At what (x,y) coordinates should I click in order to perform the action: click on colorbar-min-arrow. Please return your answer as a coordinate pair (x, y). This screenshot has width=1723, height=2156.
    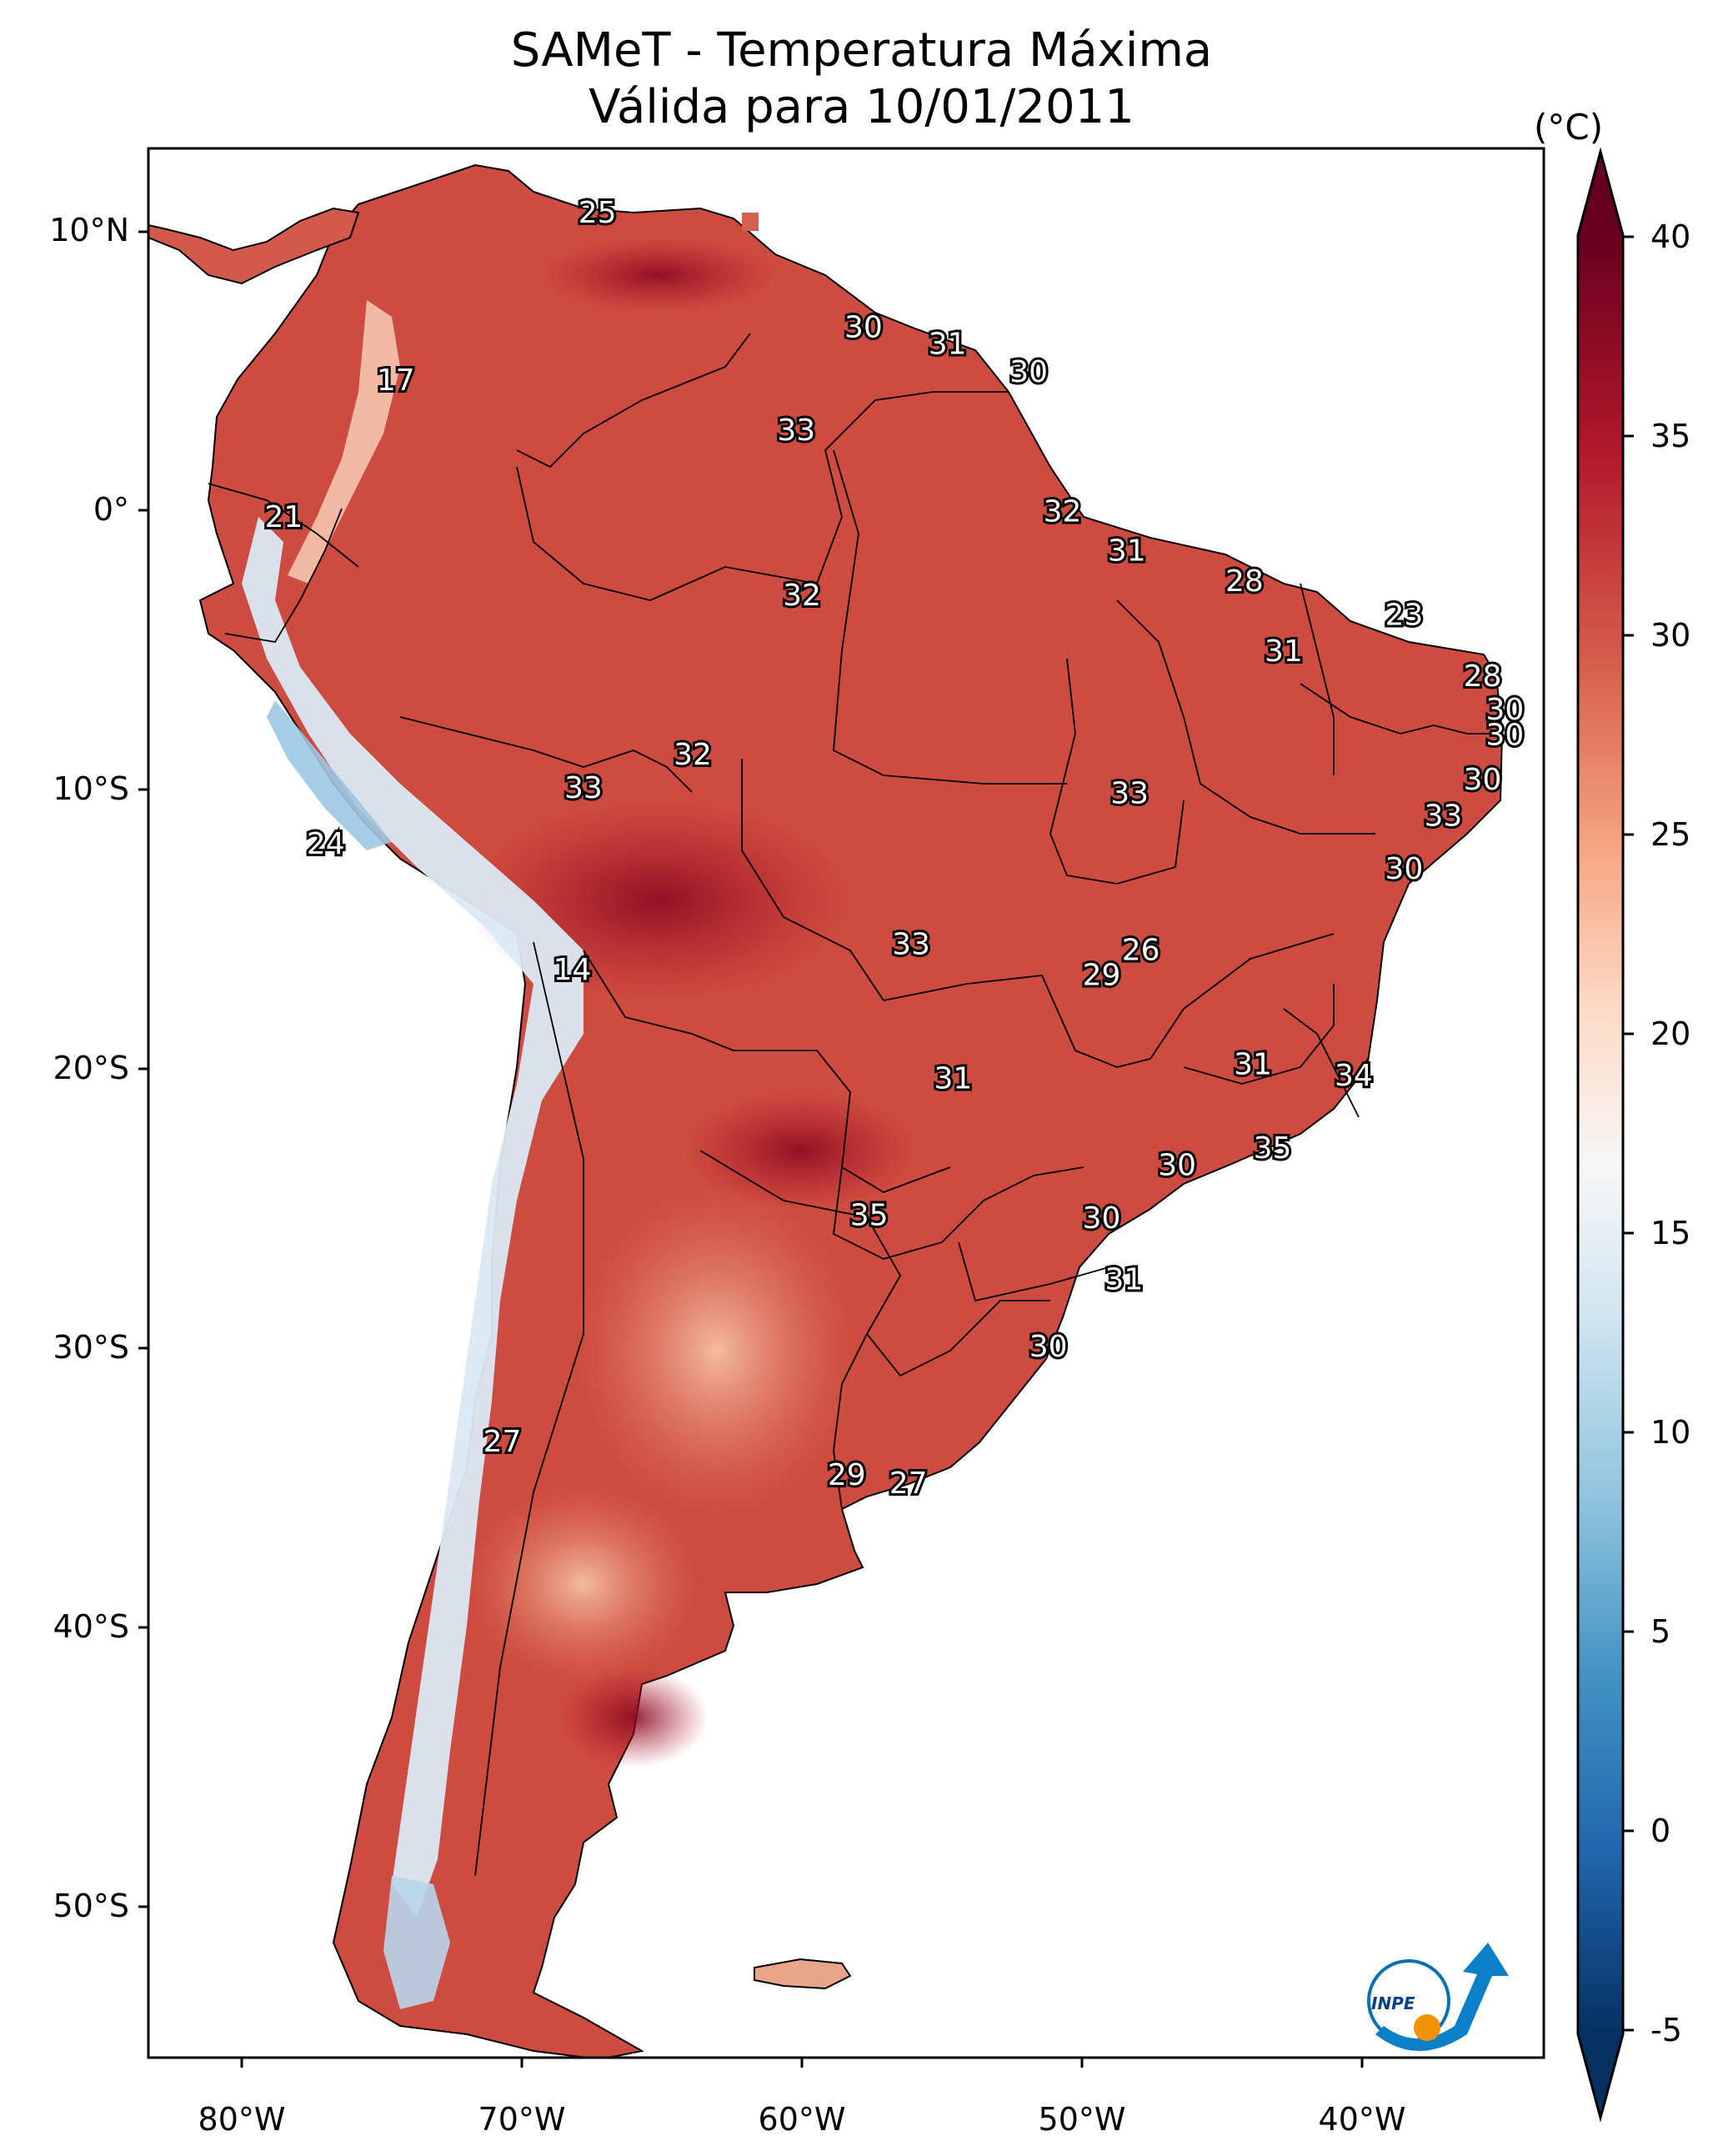
    Looking at the image, I should click on (1600, 2076).